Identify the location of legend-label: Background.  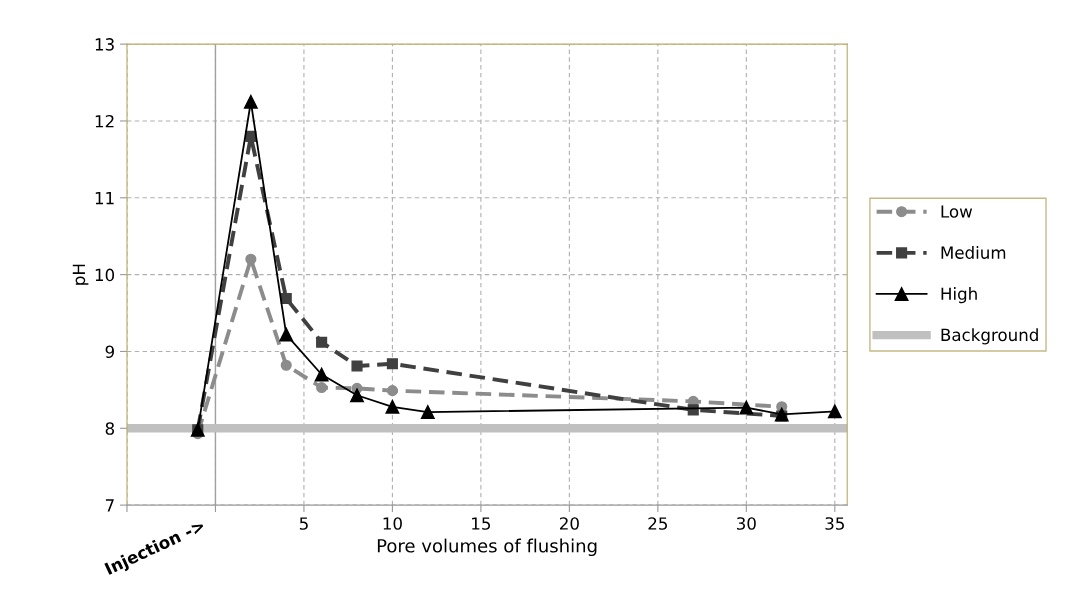
(989, 336).